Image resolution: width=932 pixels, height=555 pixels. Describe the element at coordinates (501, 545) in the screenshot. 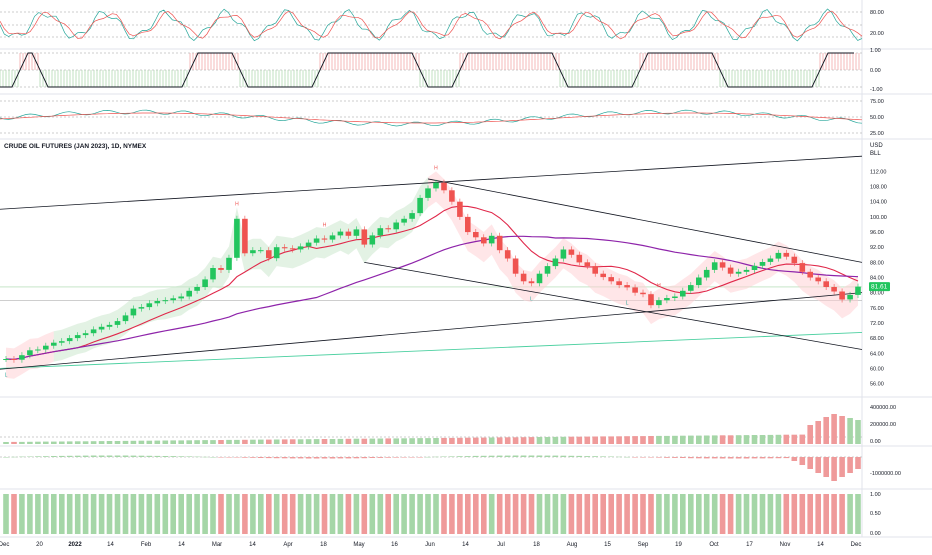

I see `time-axis-label: Jul` at that location.